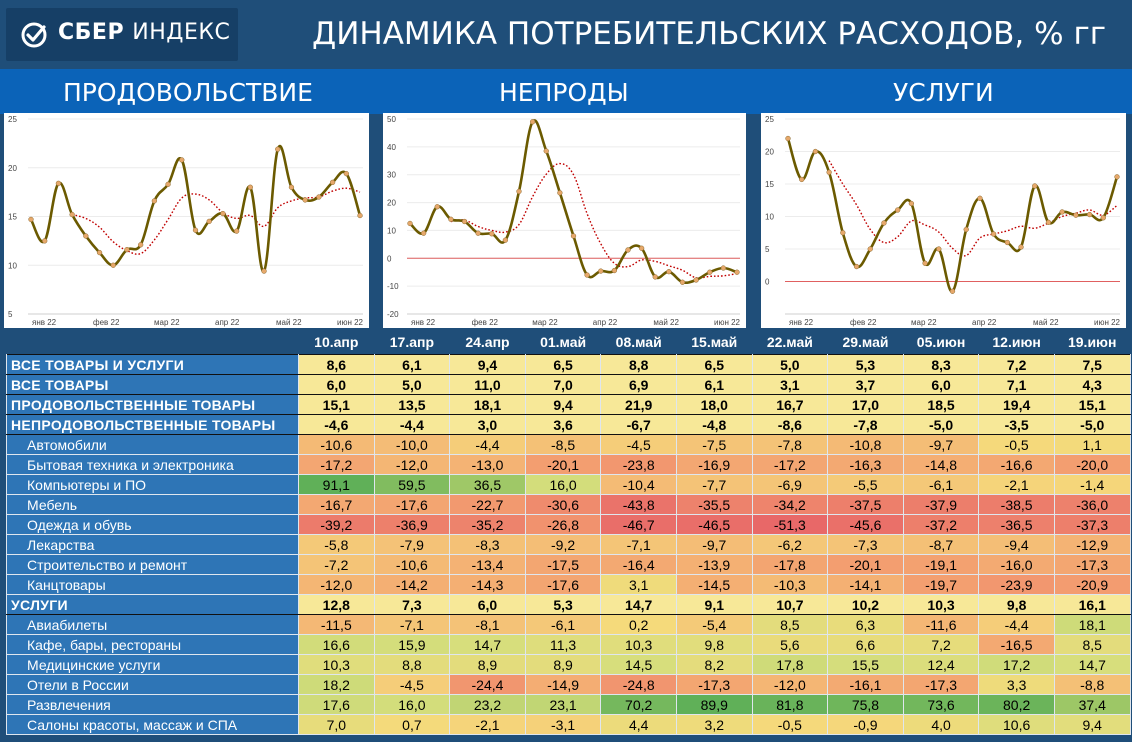 This screenshot has height=742, width=1132. I want to click on table-cell: -24,8, so click(638, 684).